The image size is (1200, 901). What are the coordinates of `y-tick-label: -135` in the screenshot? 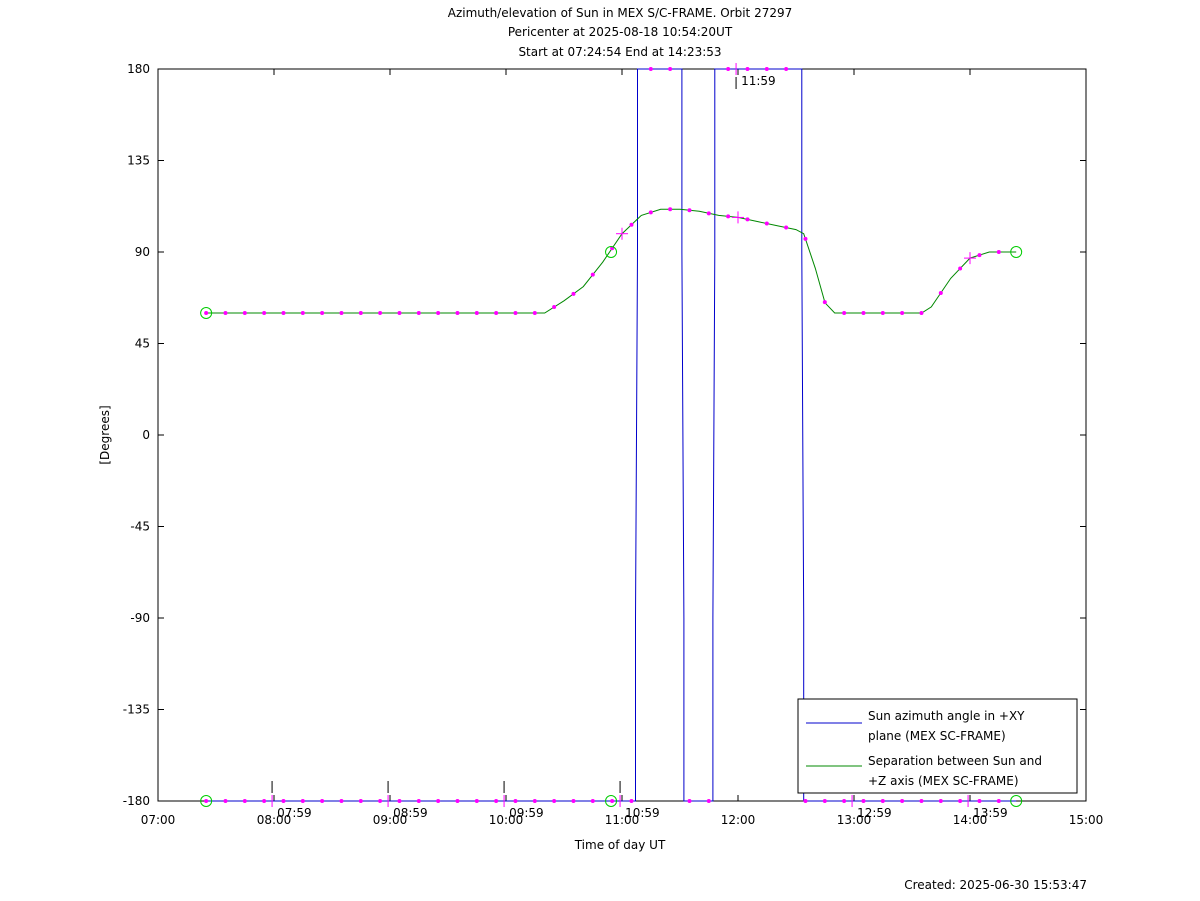 It's located at (136, 710).